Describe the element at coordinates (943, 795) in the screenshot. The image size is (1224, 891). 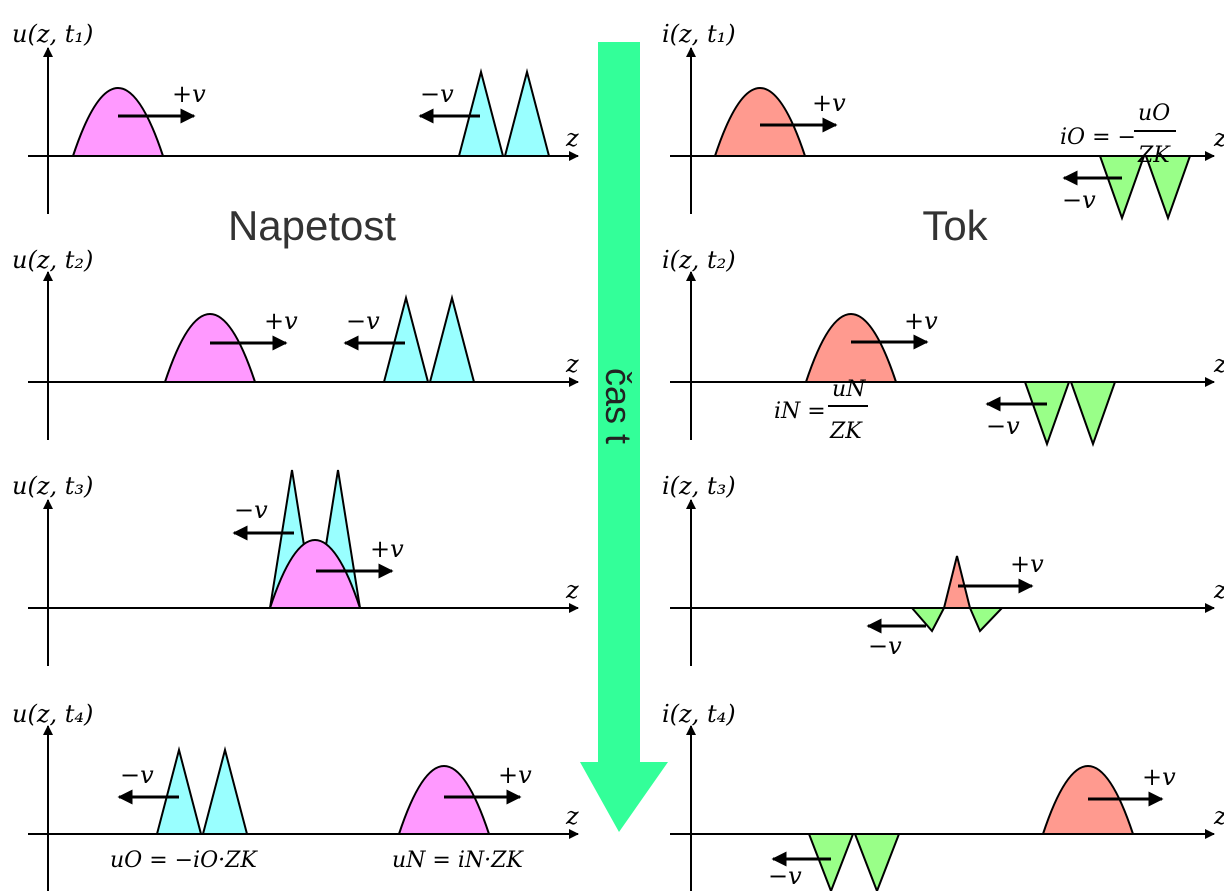
I see `current-panel-t4: i(z, t₄) z +v −v` at that location.